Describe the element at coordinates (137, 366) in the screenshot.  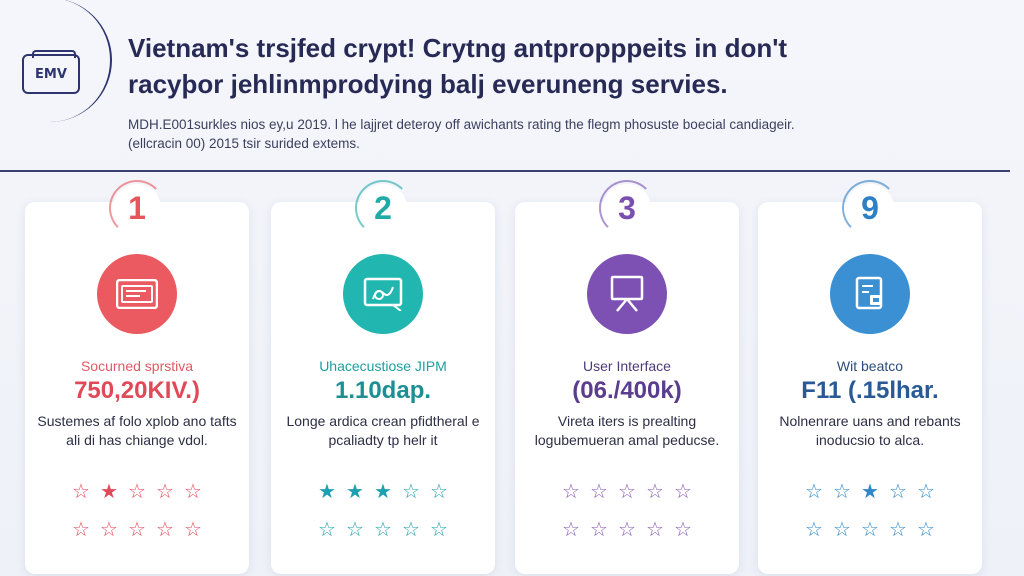
I see `card-label: Socurned sprstiva` at that location.